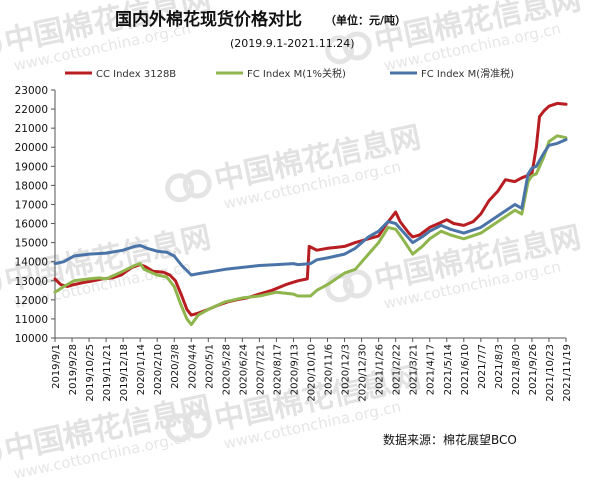 The image size is (590, 481). What do you see at coordinates (465, 369) in the screenshot?
I see `x-tick-label: 2021/6/10` at bounding box center [465, 369].